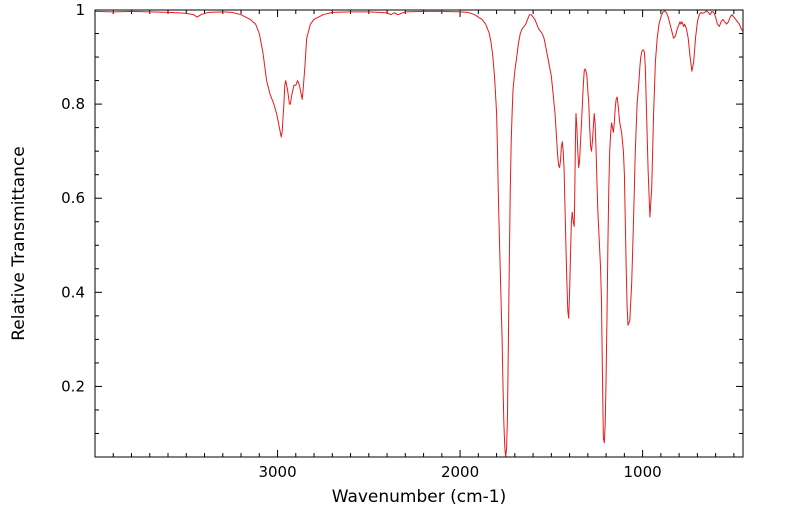  Describe the element at coordinates (19, 243) in the screenshot. I see `y-axis-label: Relative Transmittance` at that location.